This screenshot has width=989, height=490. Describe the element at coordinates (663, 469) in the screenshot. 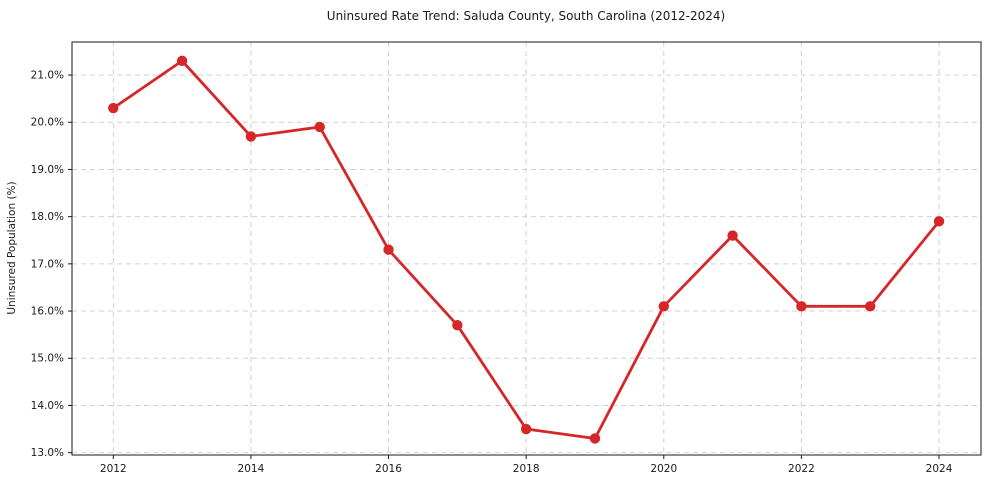

I see `x-tick-label: 2020` at that location.